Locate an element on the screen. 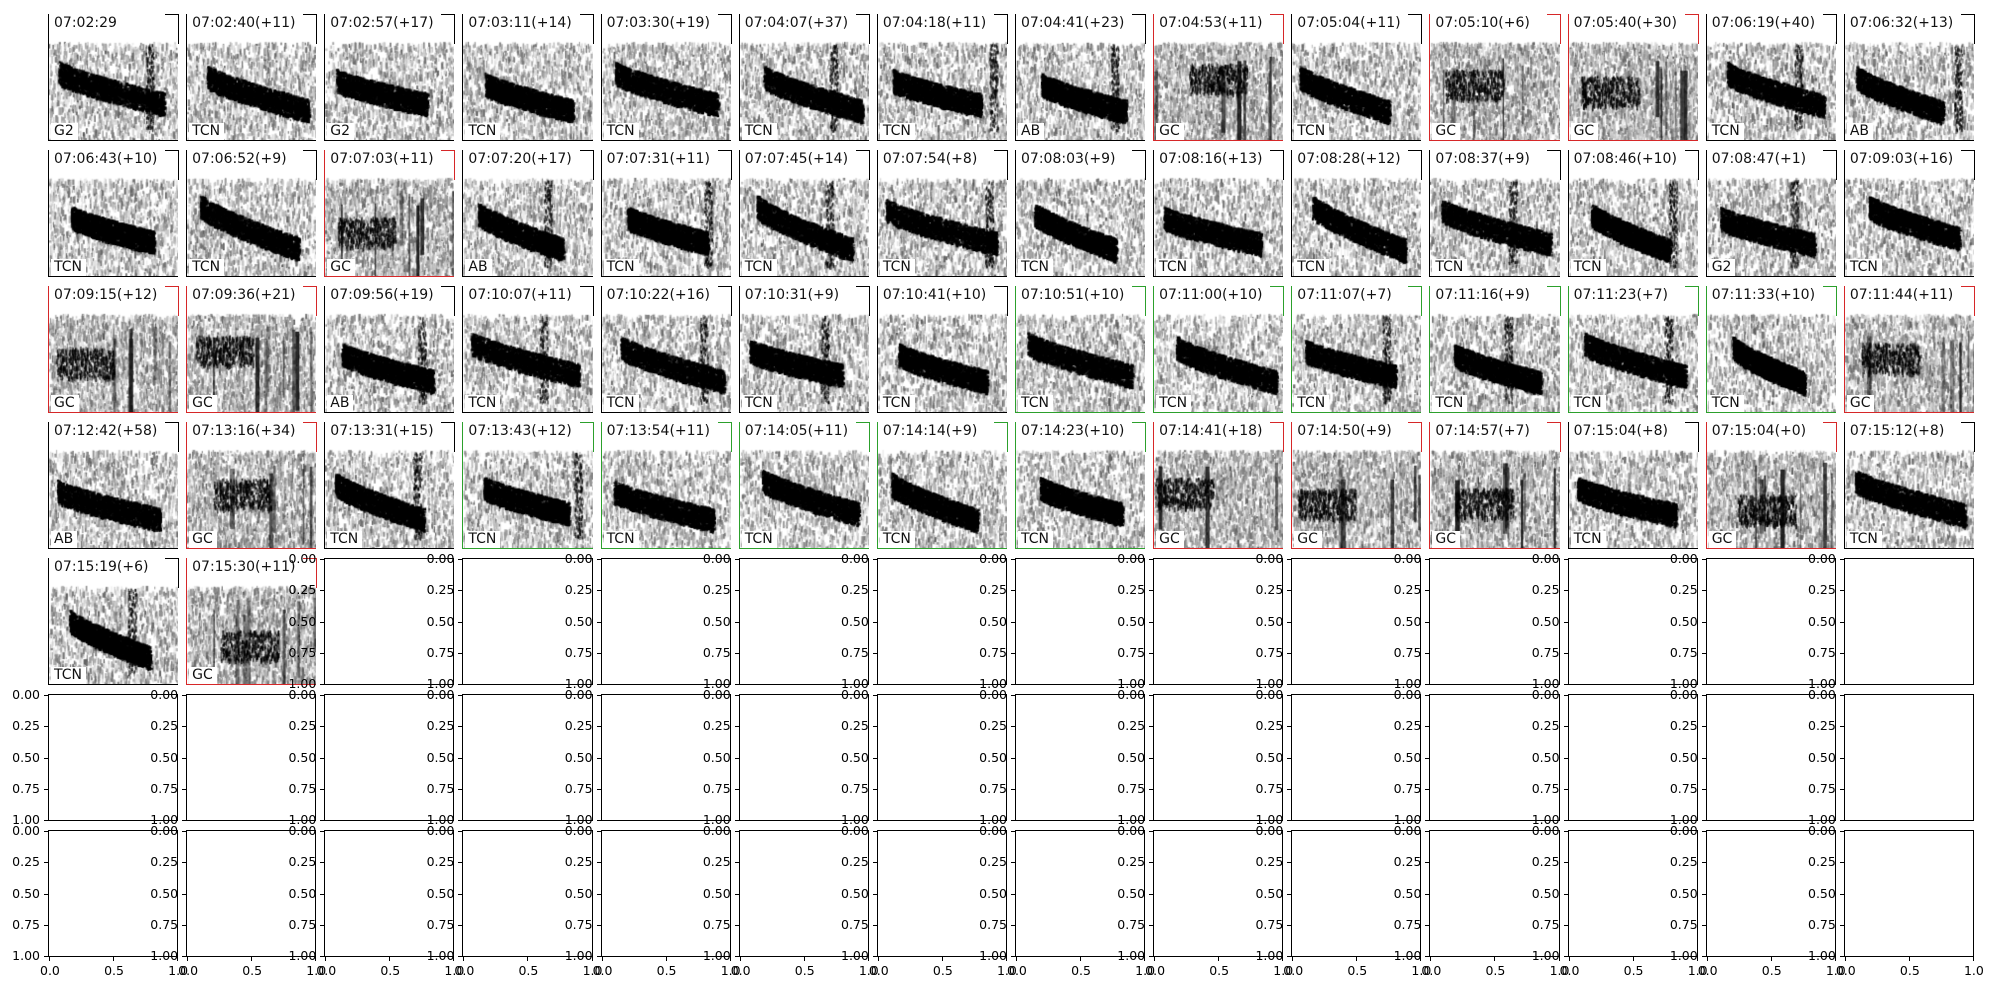 The width and height of the screenshot is (2000, 1000). timestamp-label: 07:13:43(+12) is located at coordinates (520, 431).